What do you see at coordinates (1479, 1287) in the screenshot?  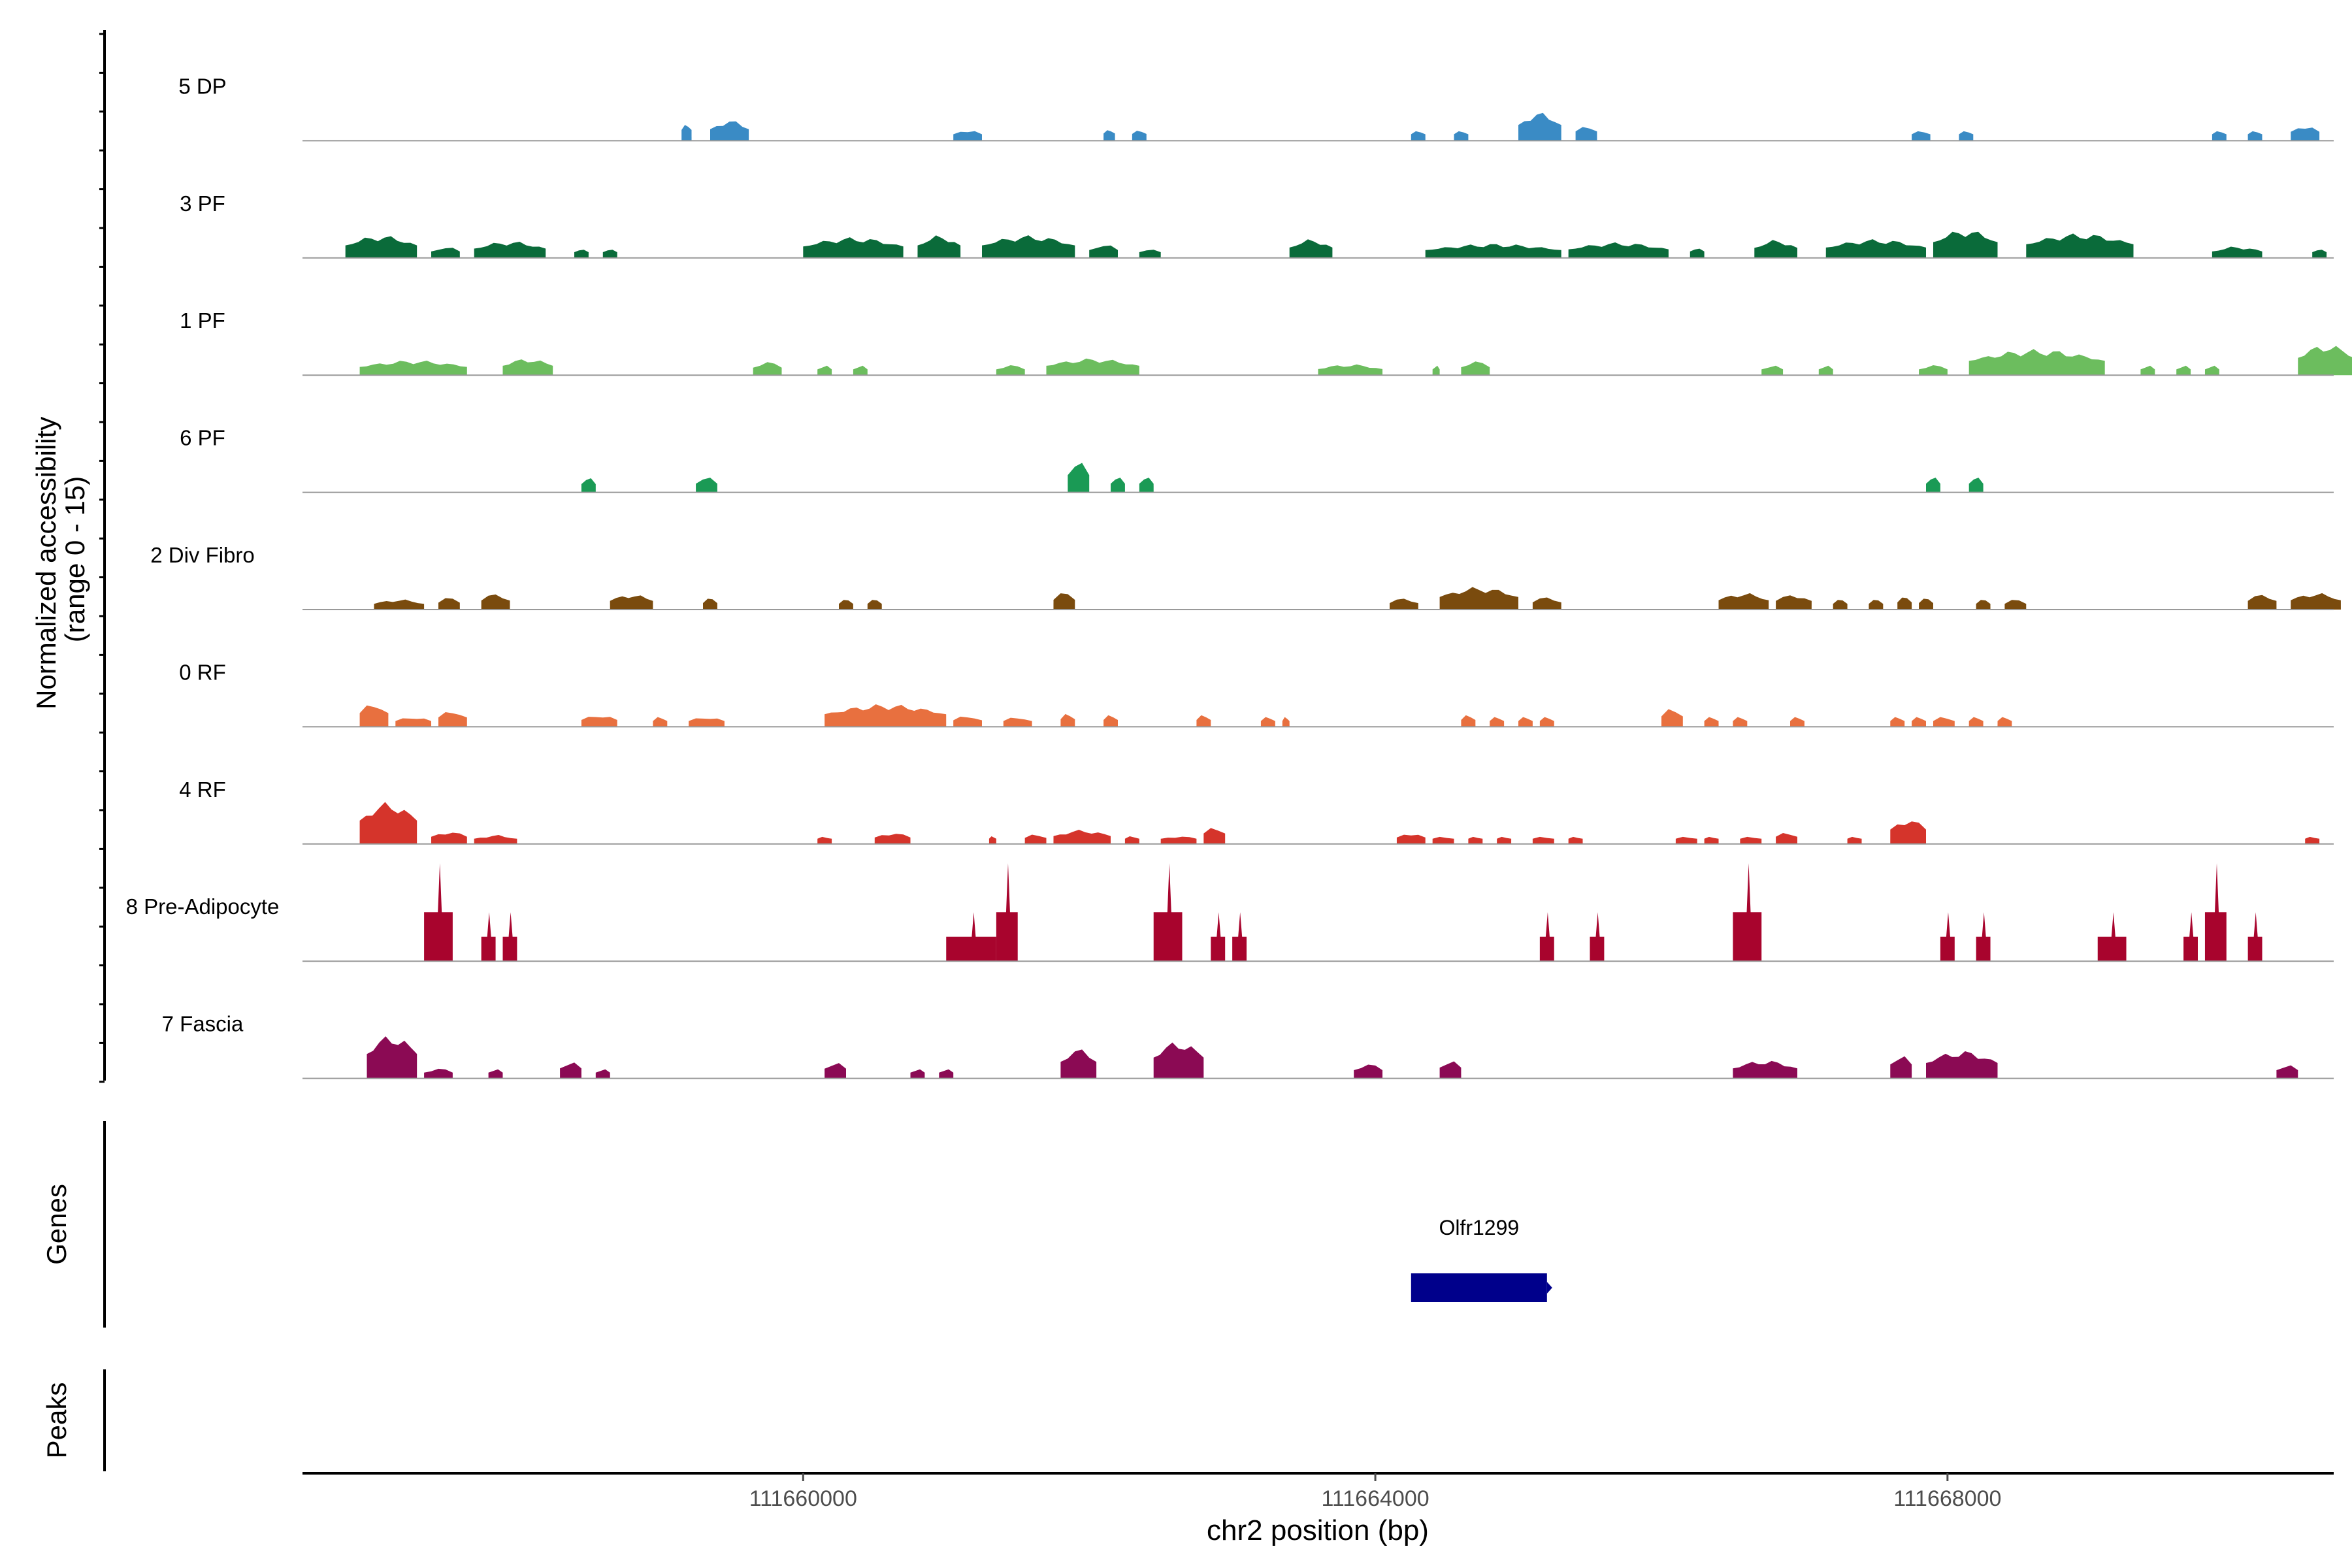 I see `gene-body` at bounding box center [1479, 1287].